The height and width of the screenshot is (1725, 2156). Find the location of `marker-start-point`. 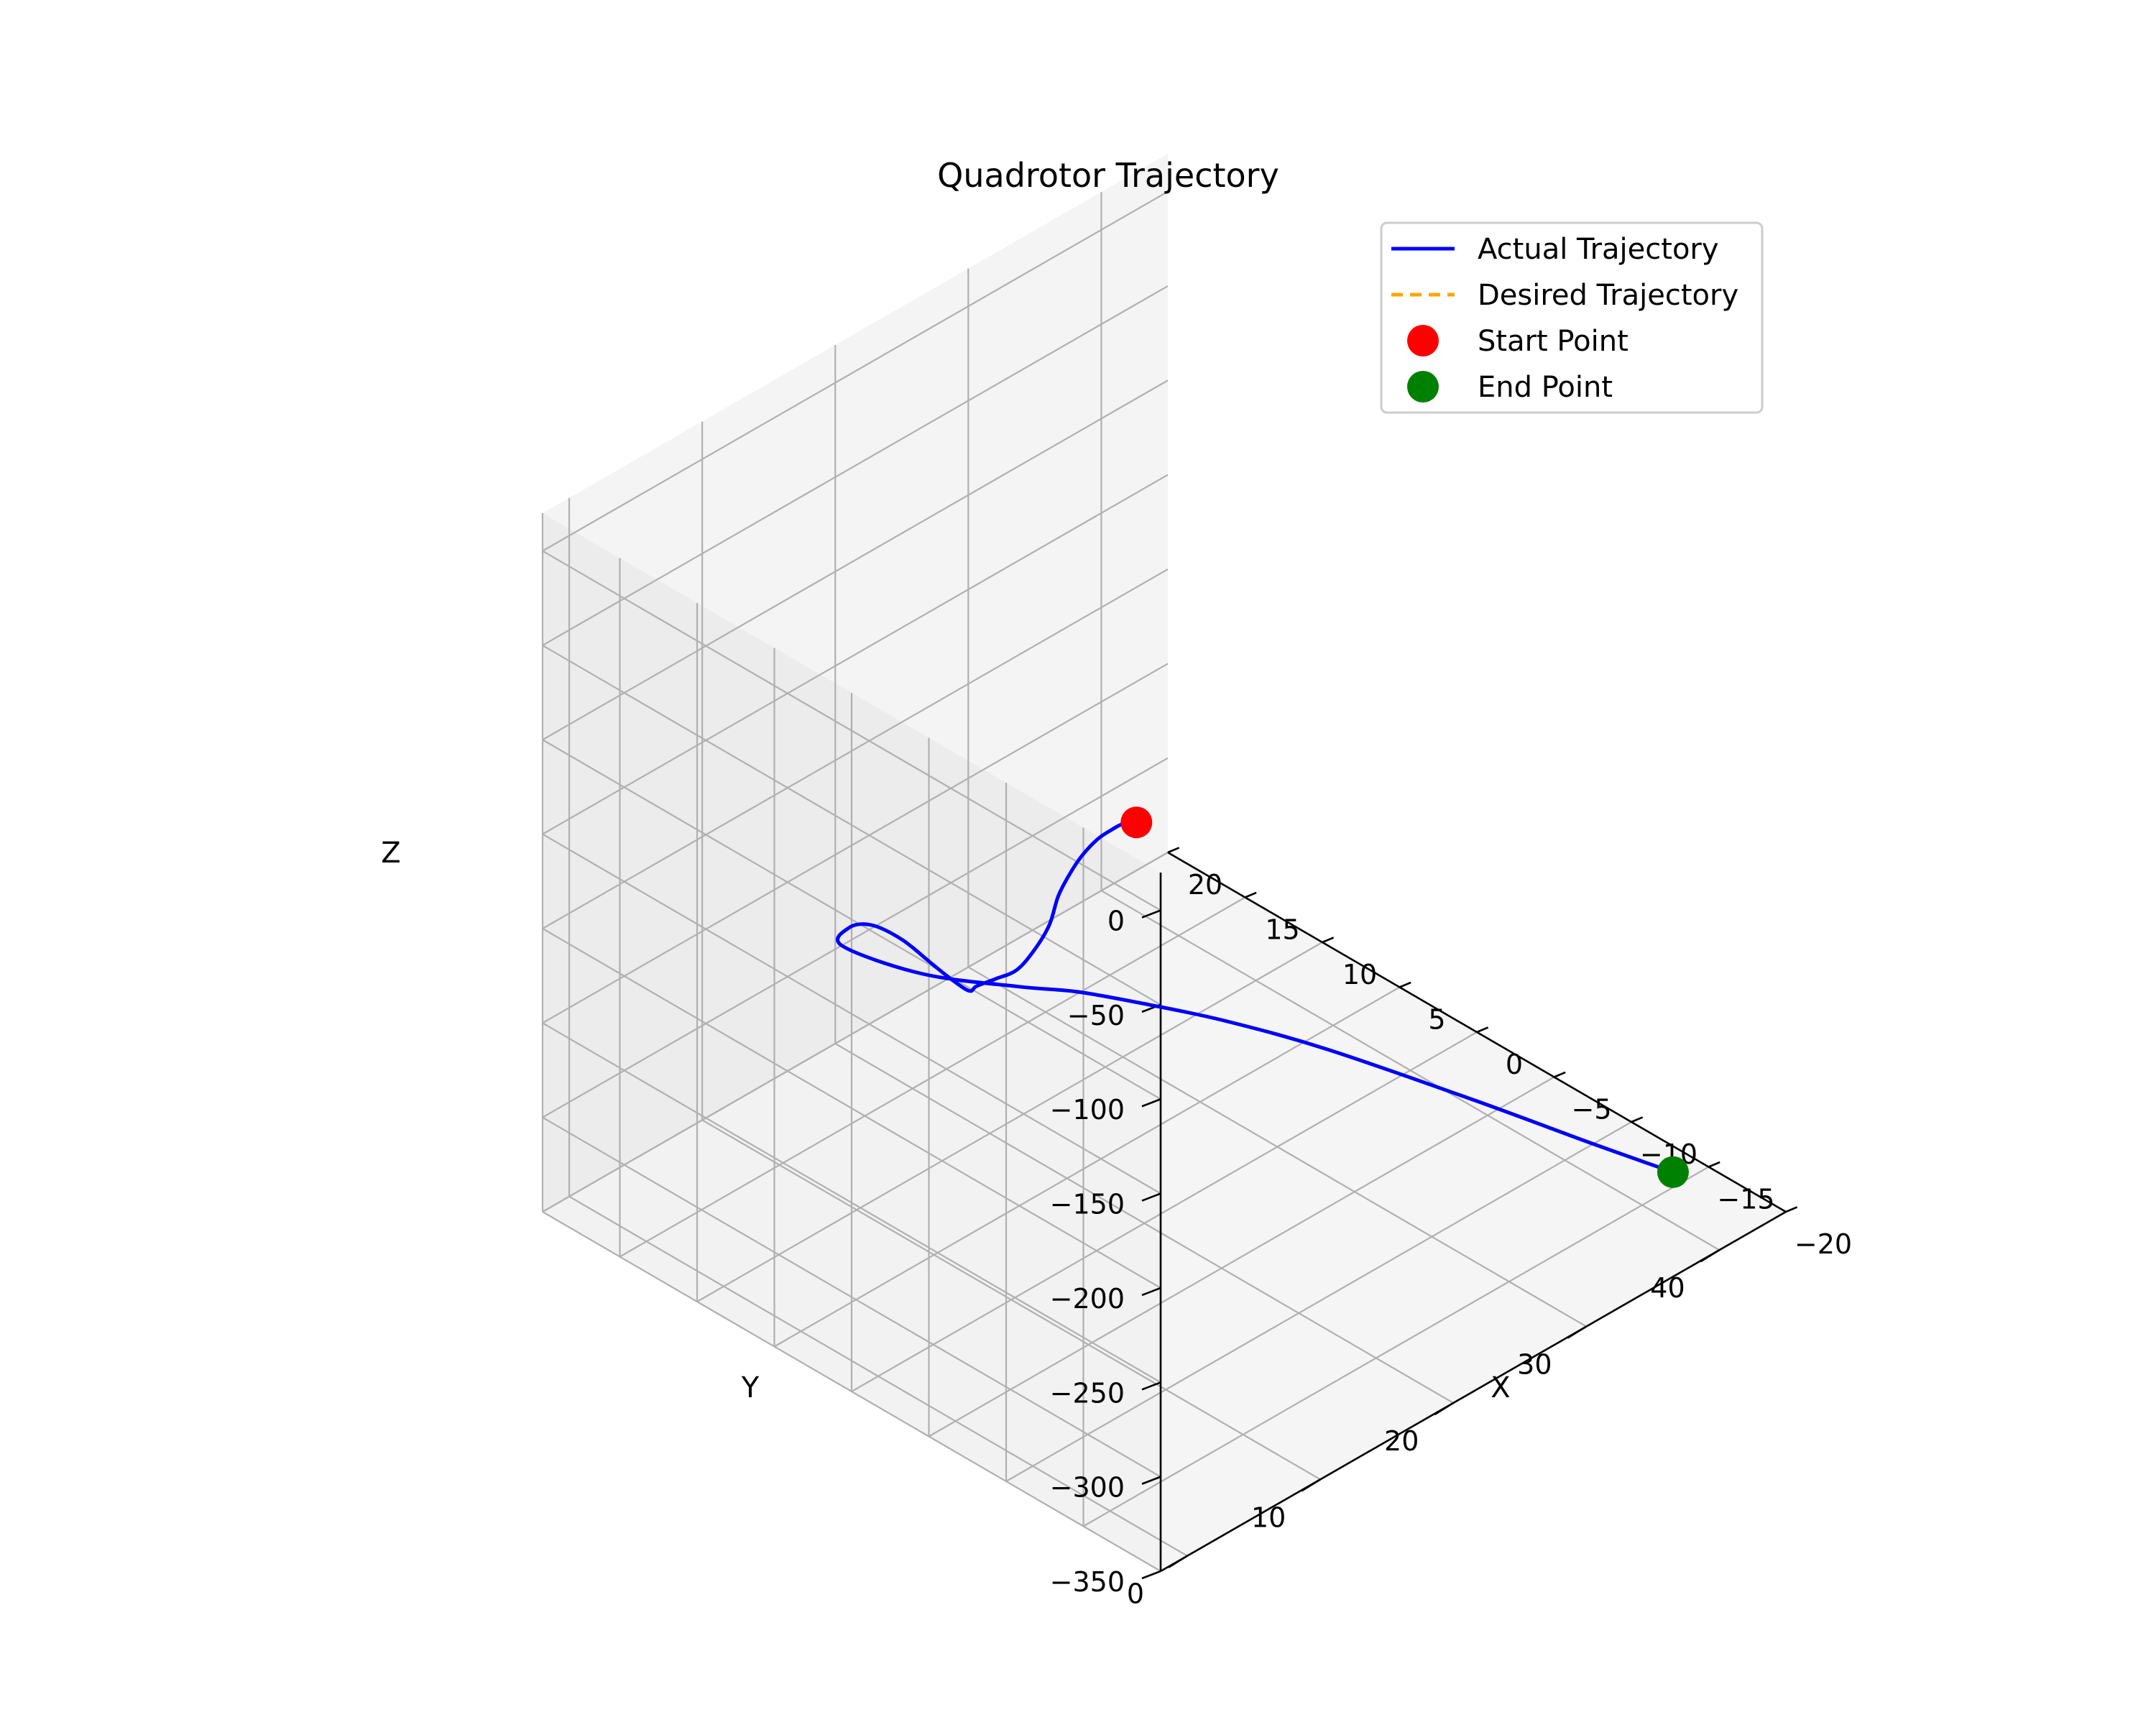

marker-start-point is located at coordinates (1136, 822).